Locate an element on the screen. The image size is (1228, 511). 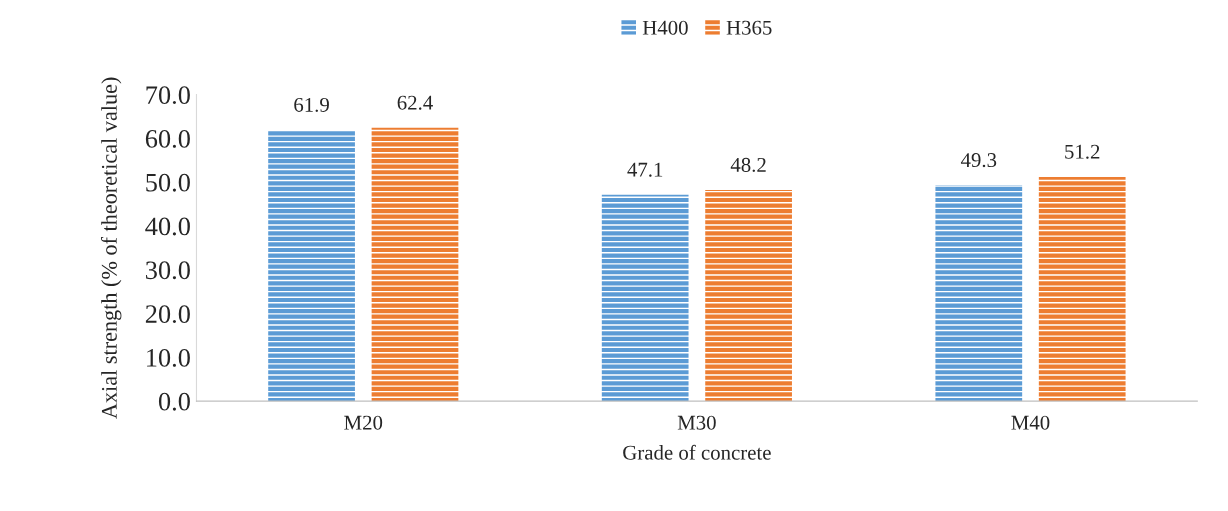
y-tick-label: 10.0 is located at coordinates (168, 357).